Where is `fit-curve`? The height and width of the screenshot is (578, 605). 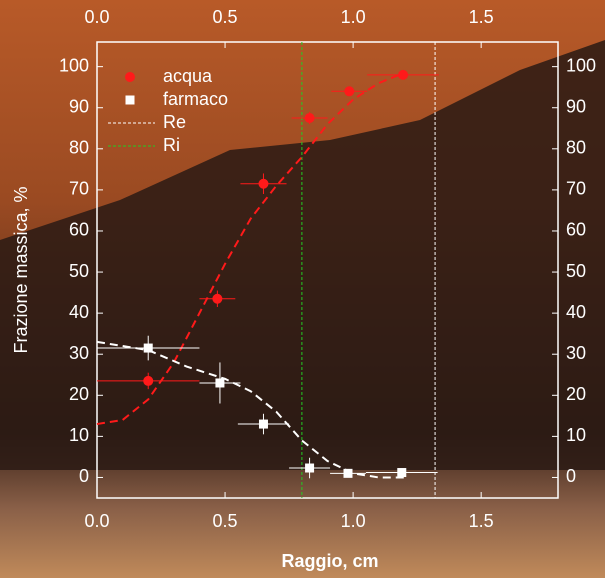
fit-curve is located at coordinates (250, 409).